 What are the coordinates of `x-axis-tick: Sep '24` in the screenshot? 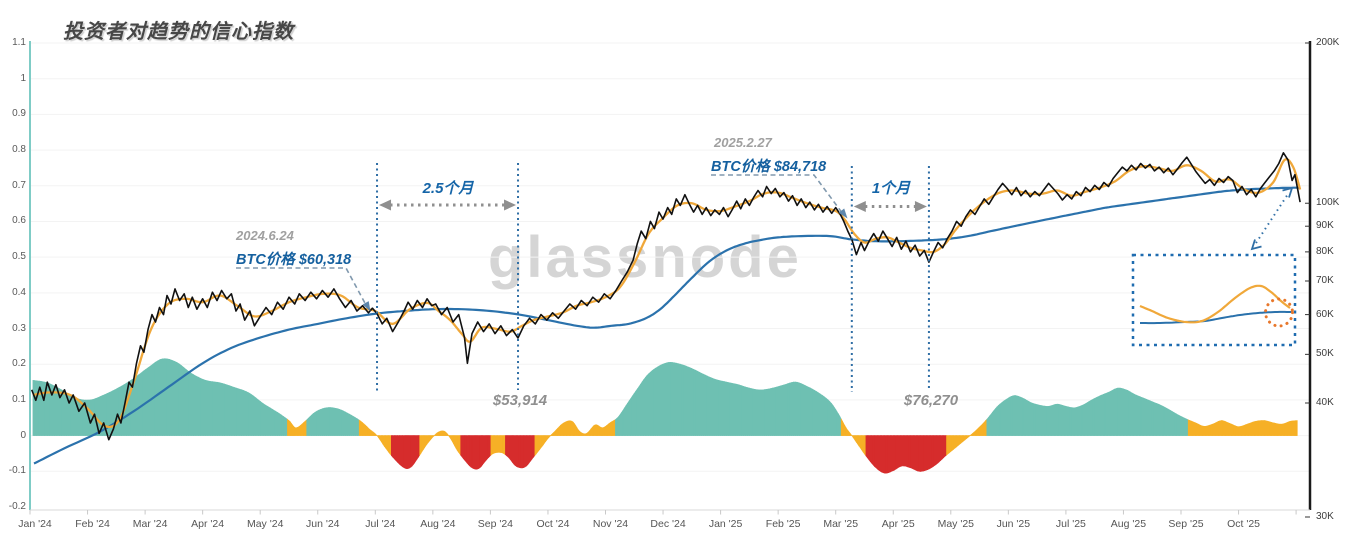 It's located at (495, 524).